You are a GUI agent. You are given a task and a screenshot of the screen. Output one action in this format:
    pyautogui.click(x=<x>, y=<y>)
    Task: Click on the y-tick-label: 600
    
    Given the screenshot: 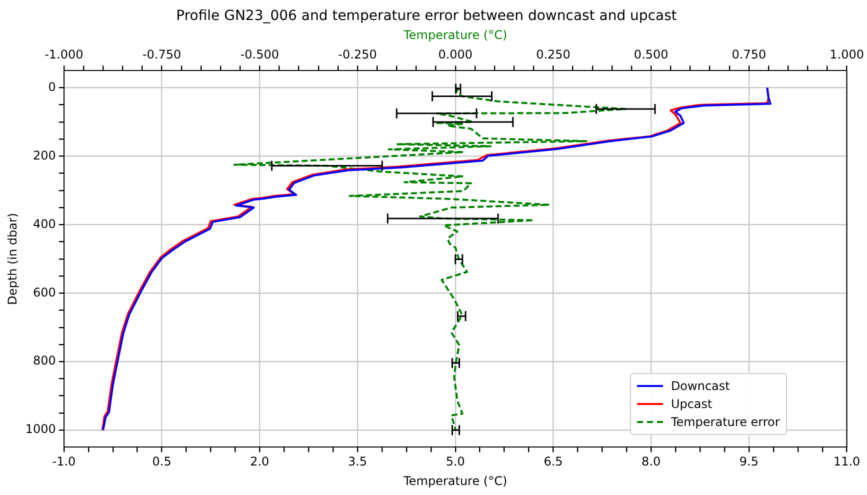 What is the action you would take?
    pyautogui.click(x=44, y=292)
    